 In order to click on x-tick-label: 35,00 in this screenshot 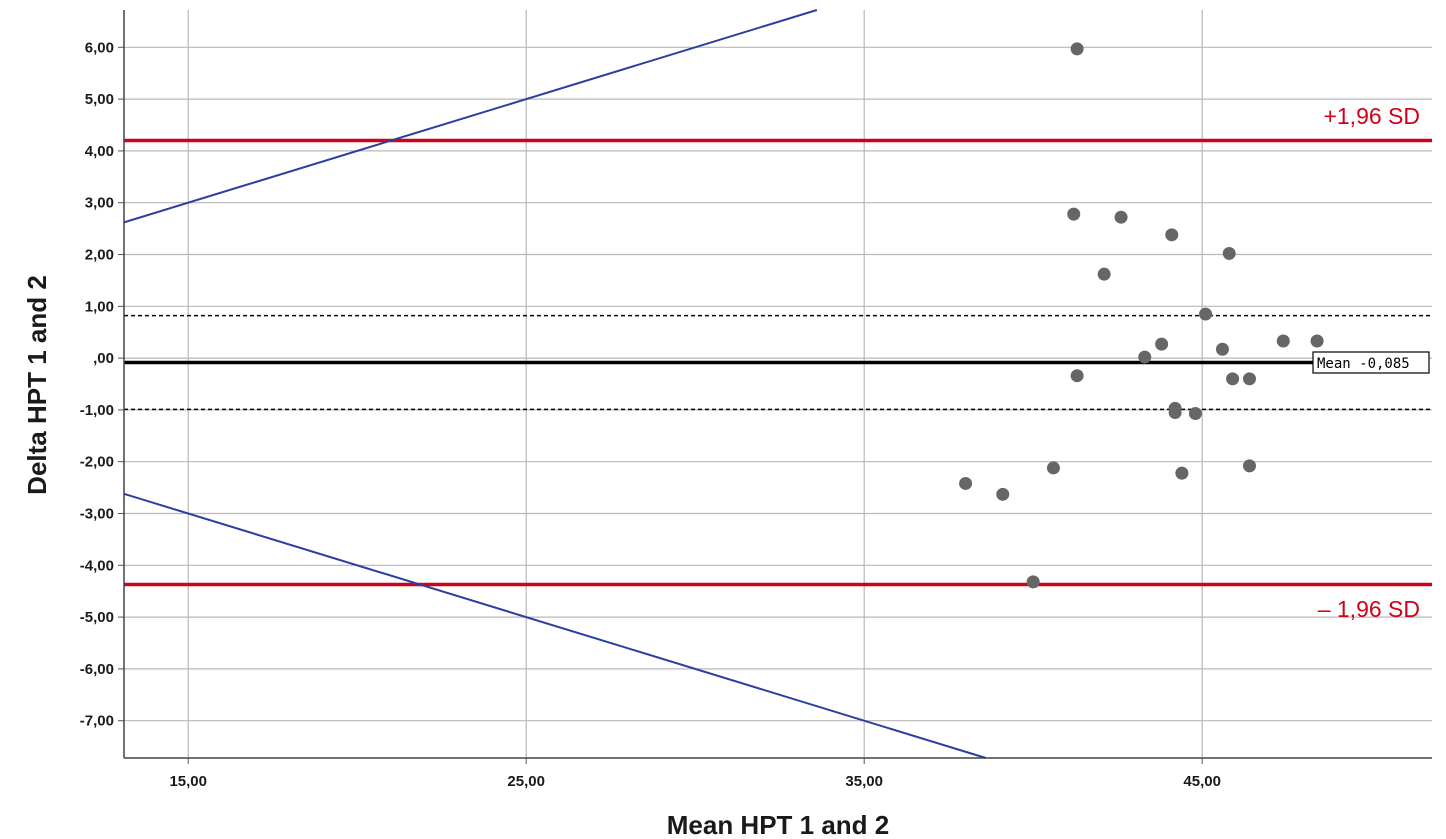, I will do `click(864, 781)`.